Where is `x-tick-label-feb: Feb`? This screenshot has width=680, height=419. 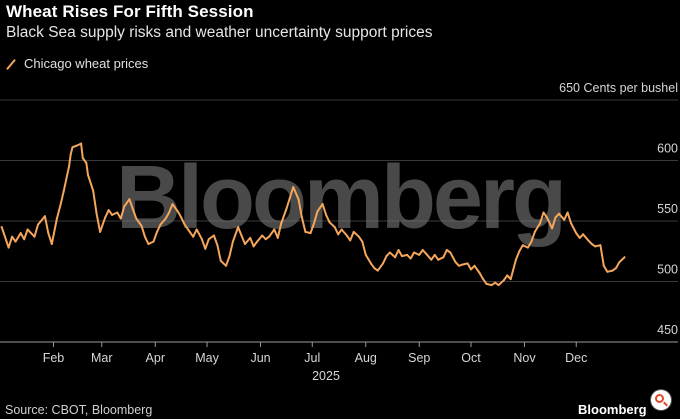
x-tick-label-feb: Feb is located at coordinates (54, 358).